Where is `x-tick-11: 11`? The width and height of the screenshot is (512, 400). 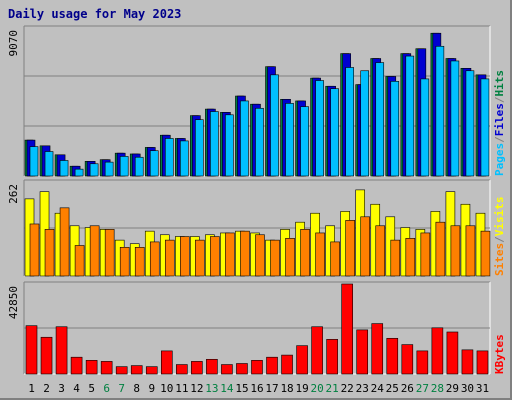
x-tick-11: 11 is located at coordinates (181, 388).